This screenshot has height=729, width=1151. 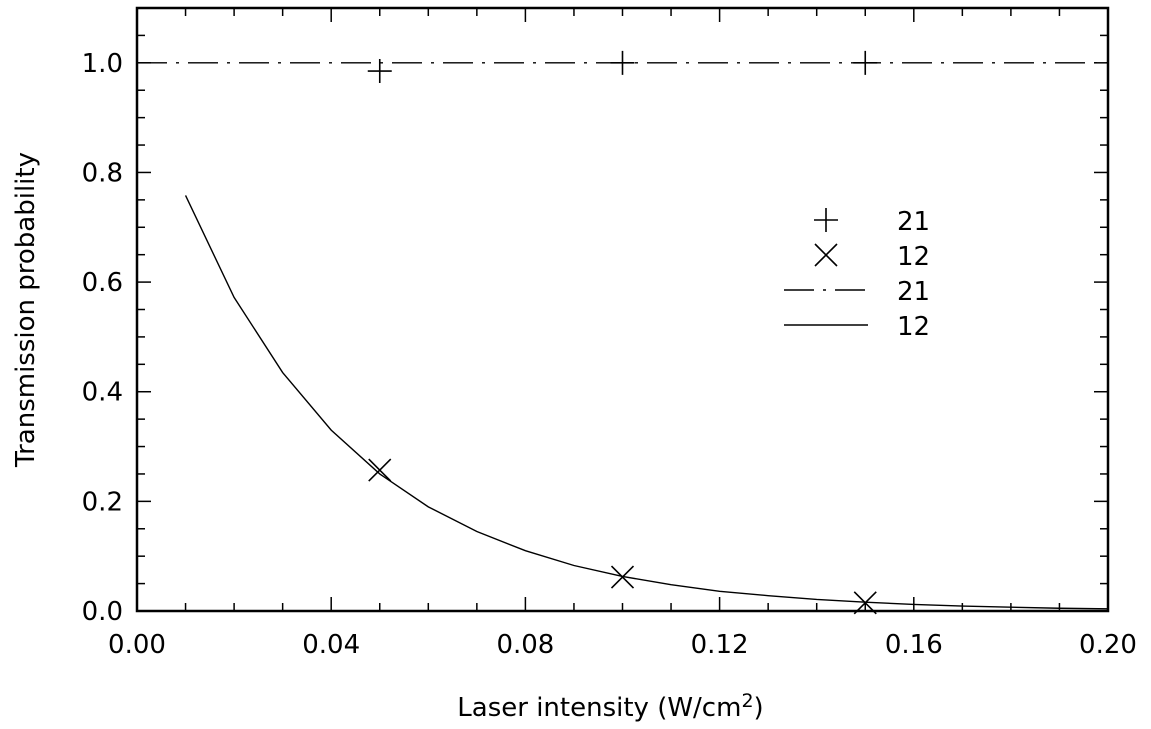 I want to click on x-axis-title: Laser intensity (W/cm2), so click(x=610, y=706).